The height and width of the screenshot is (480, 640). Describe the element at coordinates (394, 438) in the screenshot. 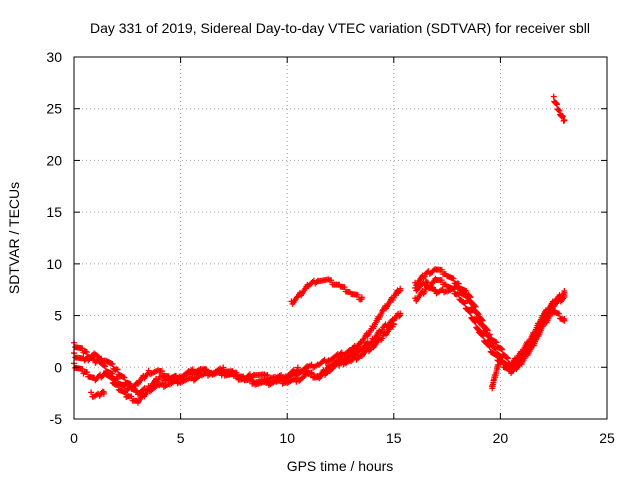

I see `x-tick-label: 15` at that location.